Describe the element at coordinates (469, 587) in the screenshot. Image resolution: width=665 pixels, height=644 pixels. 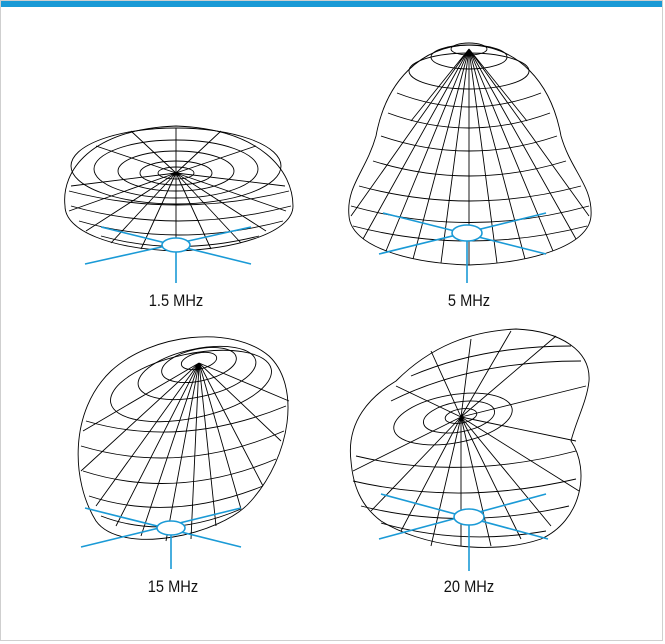
I see `label-20mhz: 20 MHz` at that location.